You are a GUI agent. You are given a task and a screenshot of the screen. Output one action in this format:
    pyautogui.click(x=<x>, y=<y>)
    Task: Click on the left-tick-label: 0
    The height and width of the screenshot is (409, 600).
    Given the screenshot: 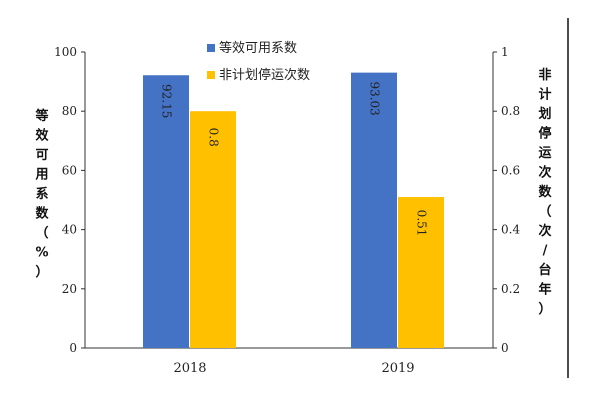 What is the action you would take?
    pyautogui.click(x=73, y=348)
    